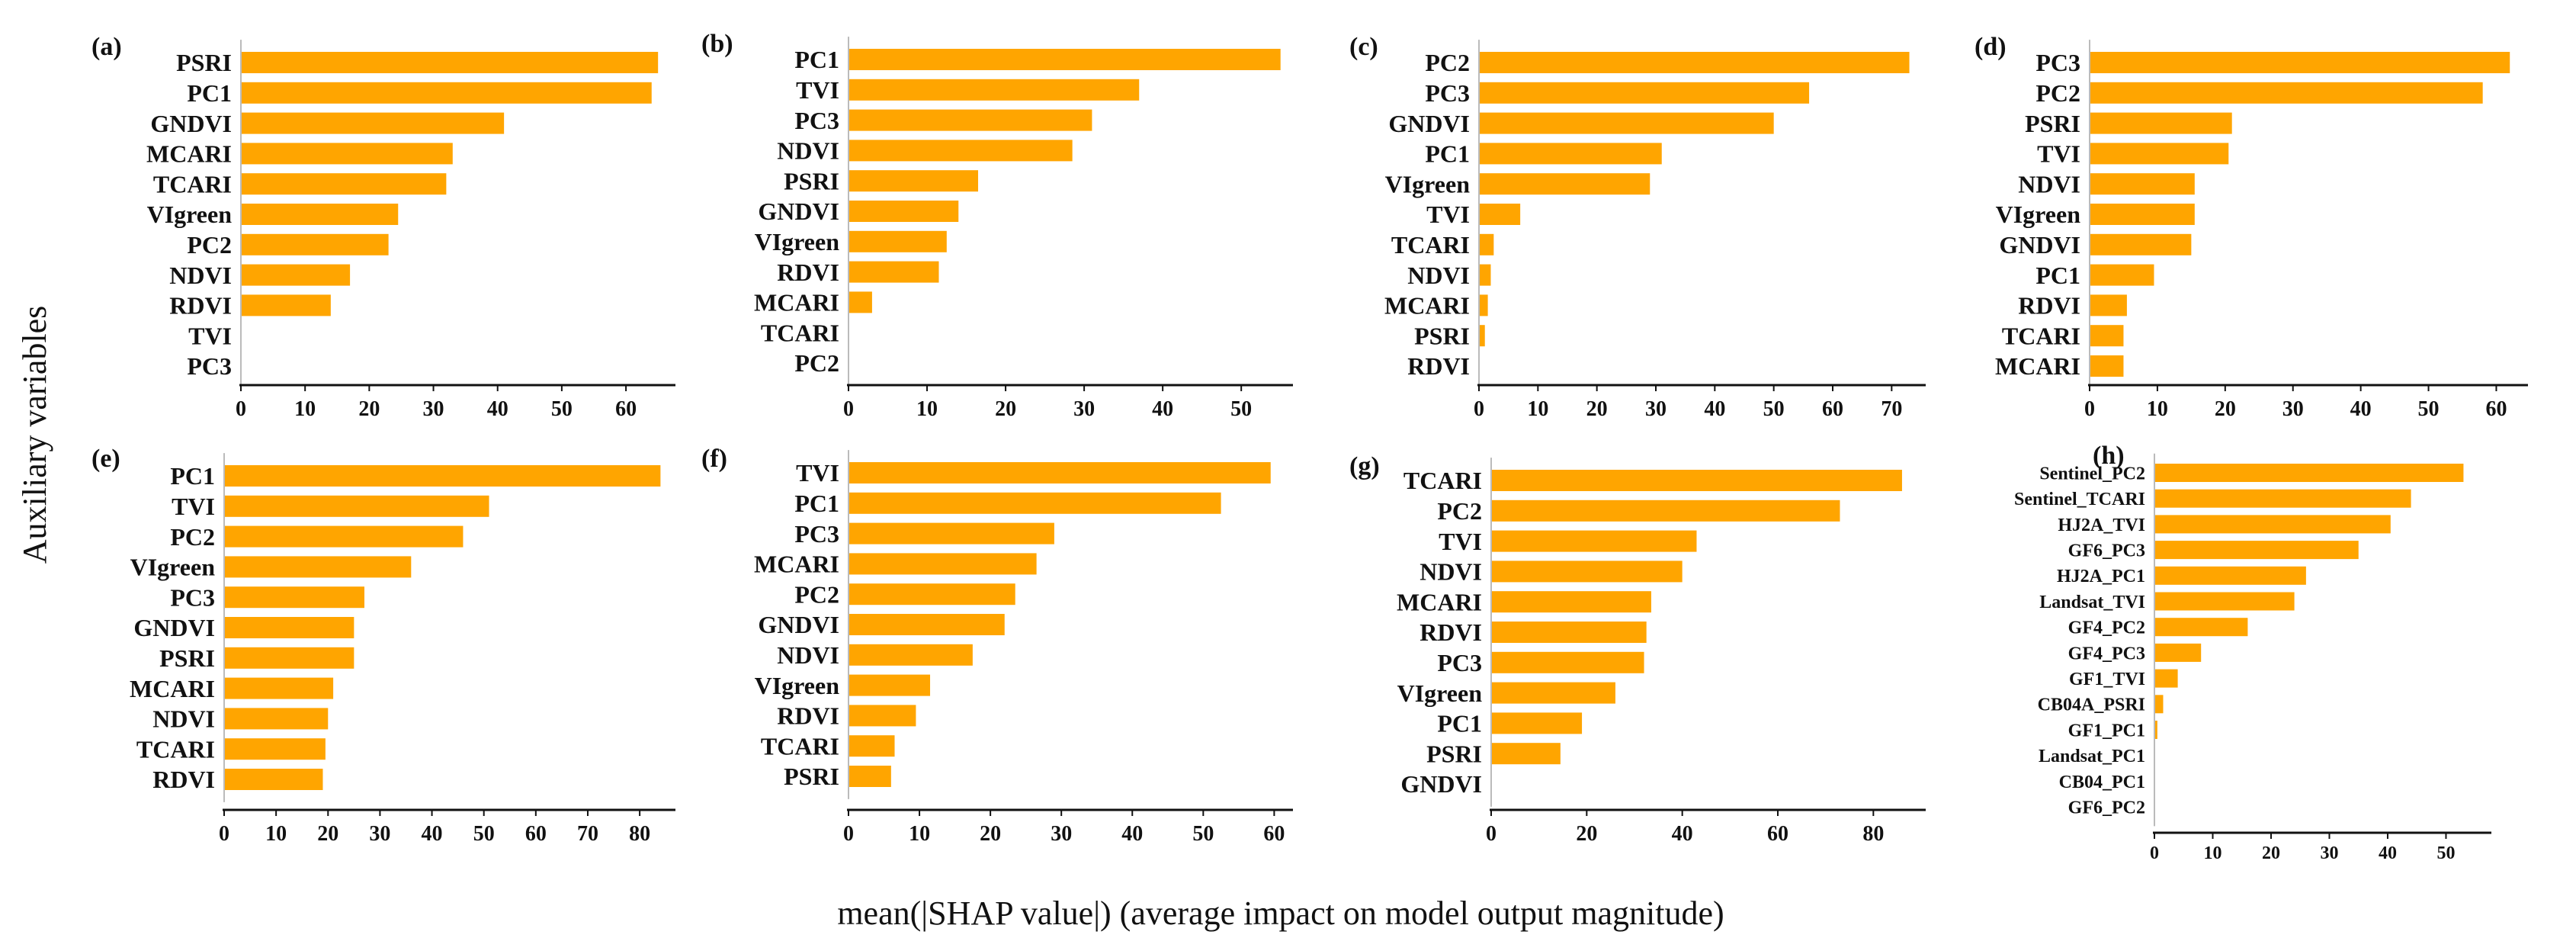  I want to click on bar-label: GF4_PC3, so click(2106, 653).